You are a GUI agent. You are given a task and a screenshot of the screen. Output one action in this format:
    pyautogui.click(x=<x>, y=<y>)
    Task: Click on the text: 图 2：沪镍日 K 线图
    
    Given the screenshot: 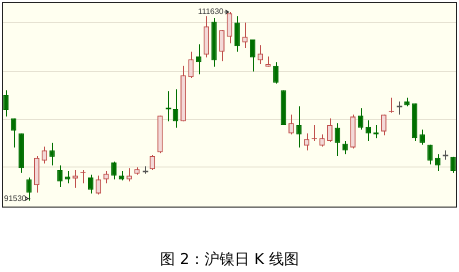 What is the action you would take?
    pyautogui.click(x=229, y=259)
    